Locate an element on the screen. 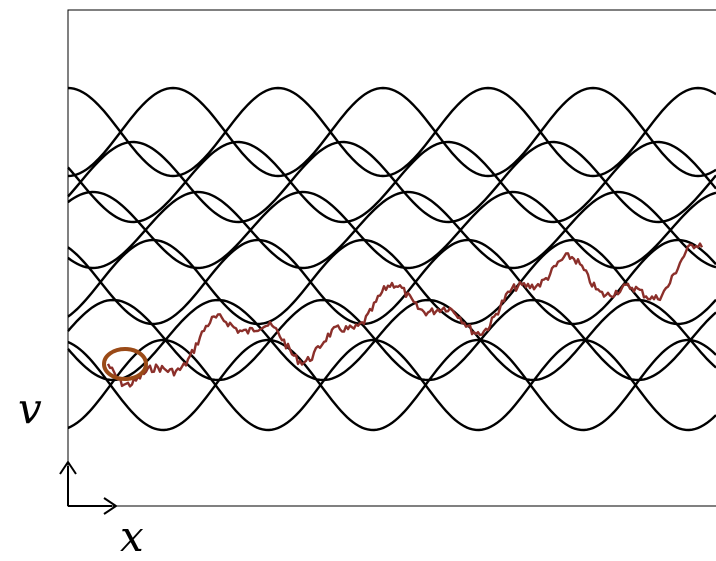 Image resolution: width=716 pixels, height=561 pixels. horizontal-arrow-head is located at coordinates (110, 506).